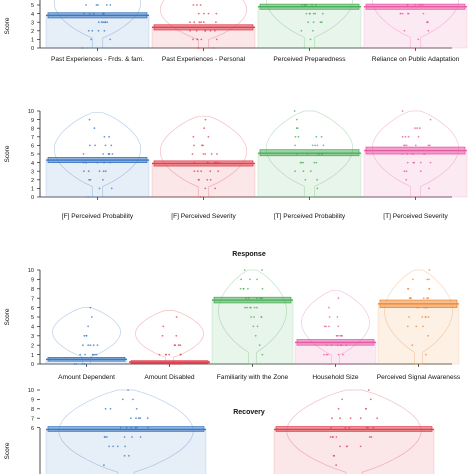  What do you see at coordinates (203, 167) in the screenshot?
I see `series-2: [F] Perceived Severity` at bounding box center [203, 167].